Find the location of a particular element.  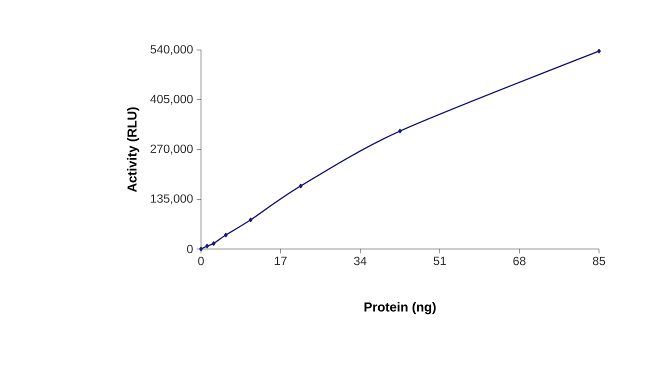

y-tick-label: 540,000 is located at coordinates (171, 50).